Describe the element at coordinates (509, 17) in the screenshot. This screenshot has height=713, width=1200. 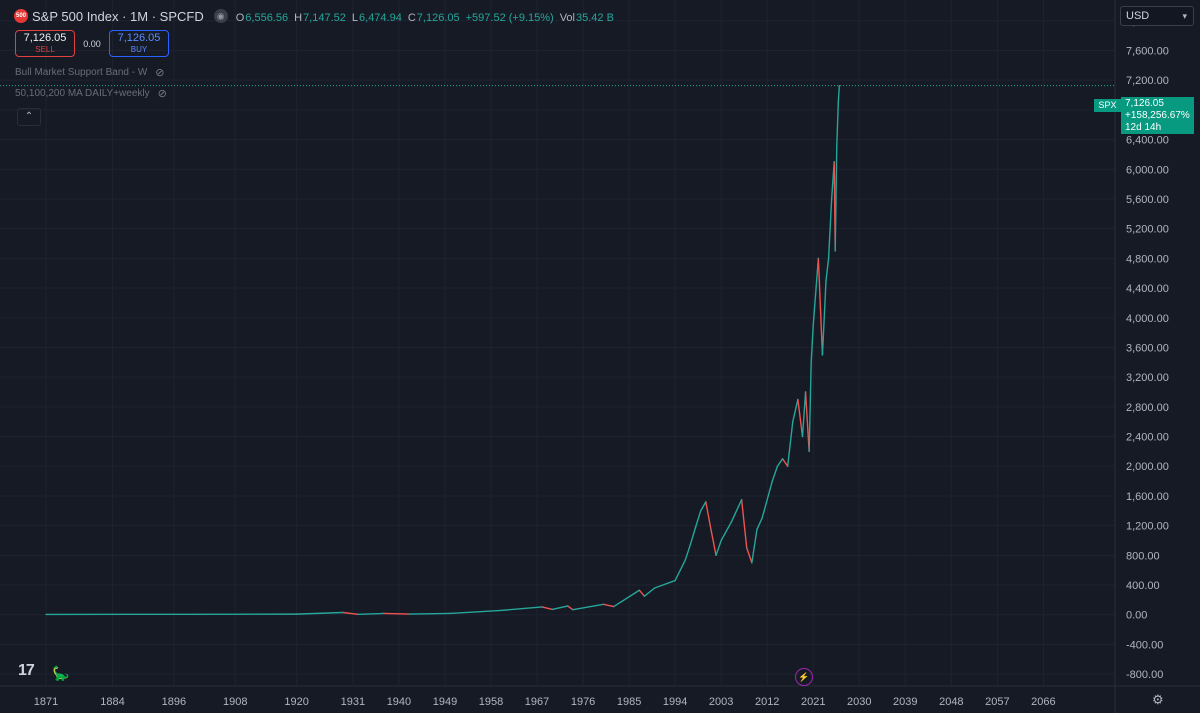
I see `ohlc-value: +597.52 (+9.15%)` at that location.